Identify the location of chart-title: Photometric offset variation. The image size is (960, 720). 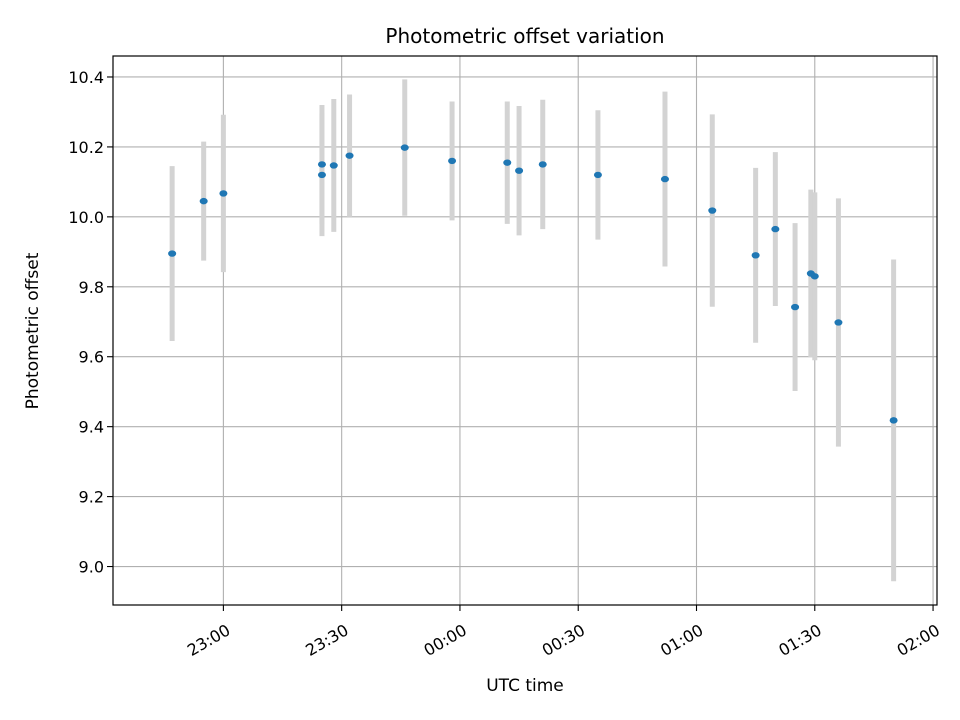
(524, 36).